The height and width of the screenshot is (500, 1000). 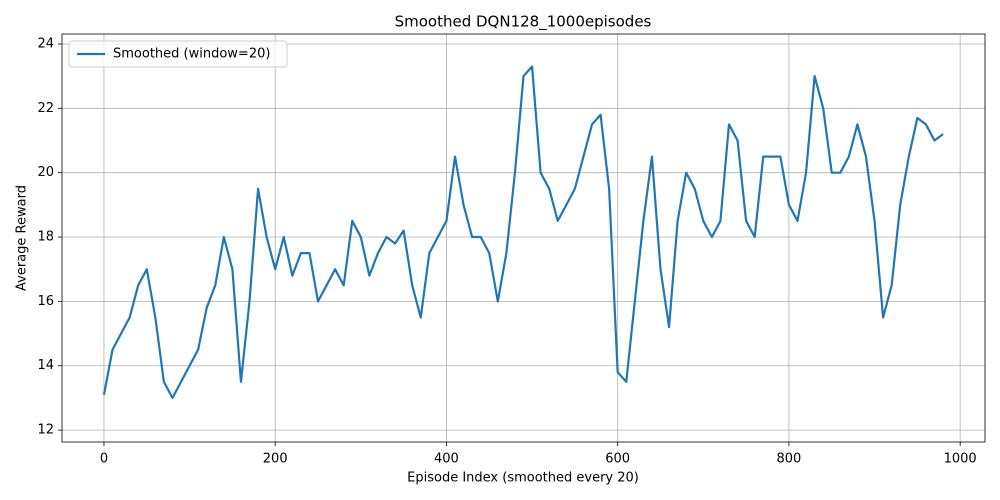 What do you see at coordinates (523, 478) in the screenshot?
I see `x-axis-label: Episode Index (smoothed every 20)` at bounding box center [523, 478].